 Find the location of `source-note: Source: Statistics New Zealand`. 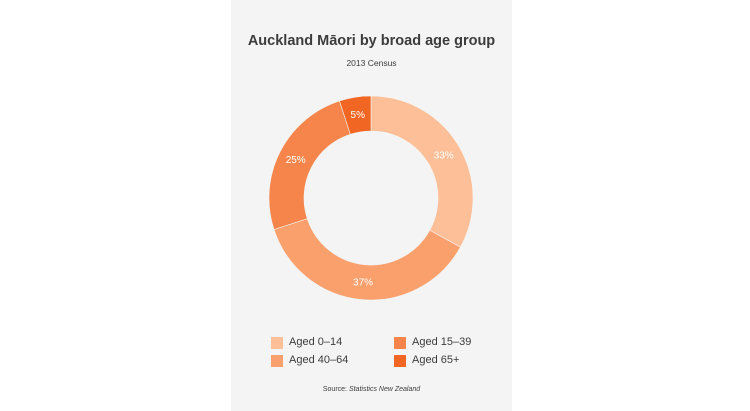

source-note: Source: Statistics New Zealand is located at coordinates (371, 389).